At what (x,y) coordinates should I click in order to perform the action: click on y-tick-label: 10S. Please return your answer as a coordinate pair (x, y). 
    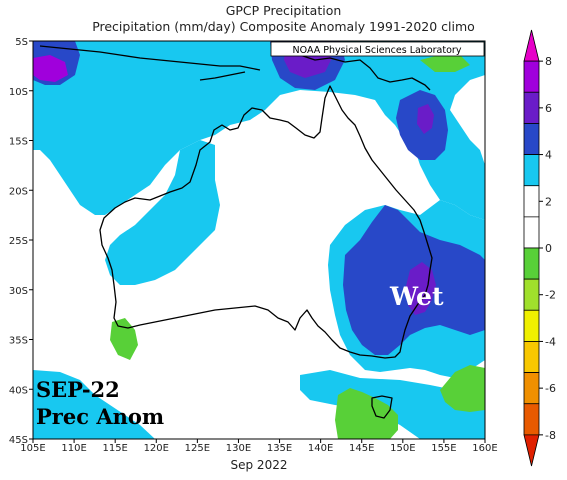
    Looking at the image, I should click on (18, 92).